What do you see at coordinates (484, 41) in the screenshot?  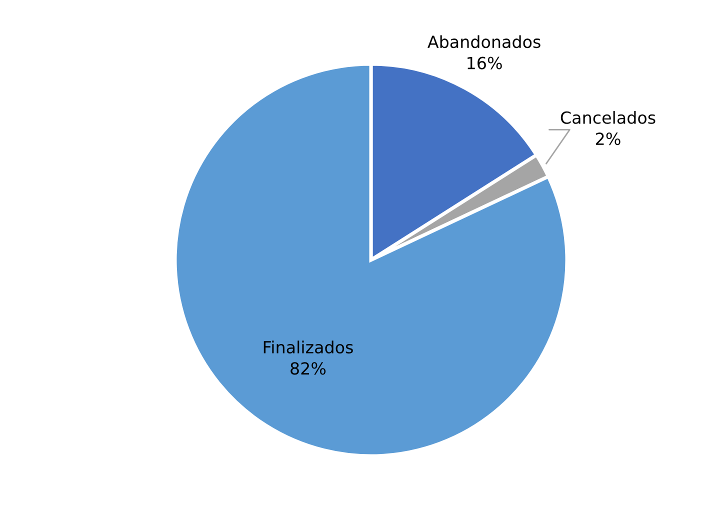 I see `slice-label: Abandonados` at bounding box center [484, 41].